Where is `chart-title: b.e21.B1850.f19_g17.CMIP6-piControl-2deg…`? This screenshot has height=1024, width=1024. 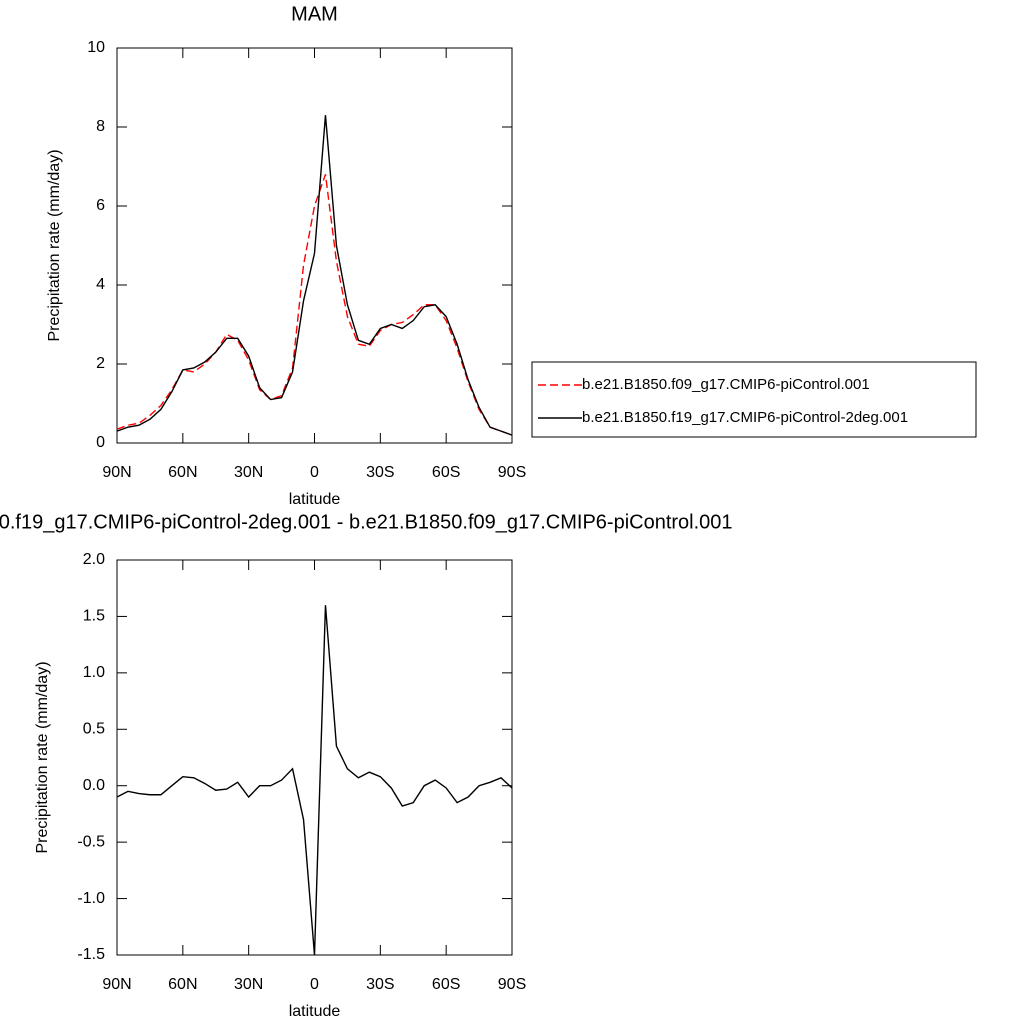
chart-title: b.e21.B1850.f19_g17.CMIP6-piControl-2deg… is located at coordinates (366, 522).